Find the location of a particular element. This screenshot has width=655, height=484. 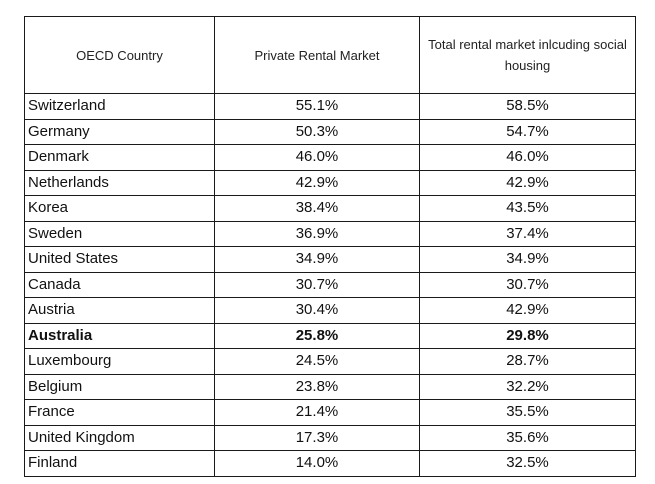

table-row: Canada 30.7% 30.7% is located at coordinates (330, 284).